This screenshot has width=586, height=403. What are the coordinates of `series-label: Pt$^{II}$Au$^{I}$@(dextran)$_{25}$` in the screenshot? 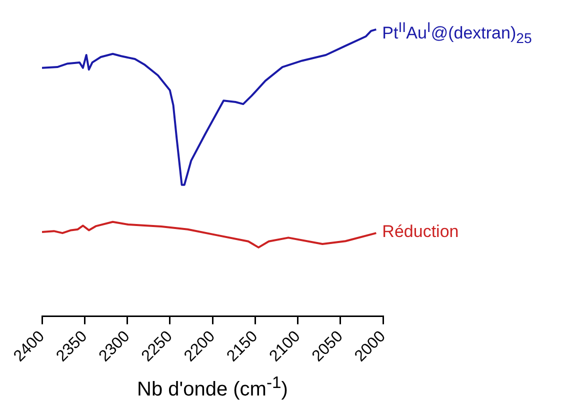 It's located at (457, 34).